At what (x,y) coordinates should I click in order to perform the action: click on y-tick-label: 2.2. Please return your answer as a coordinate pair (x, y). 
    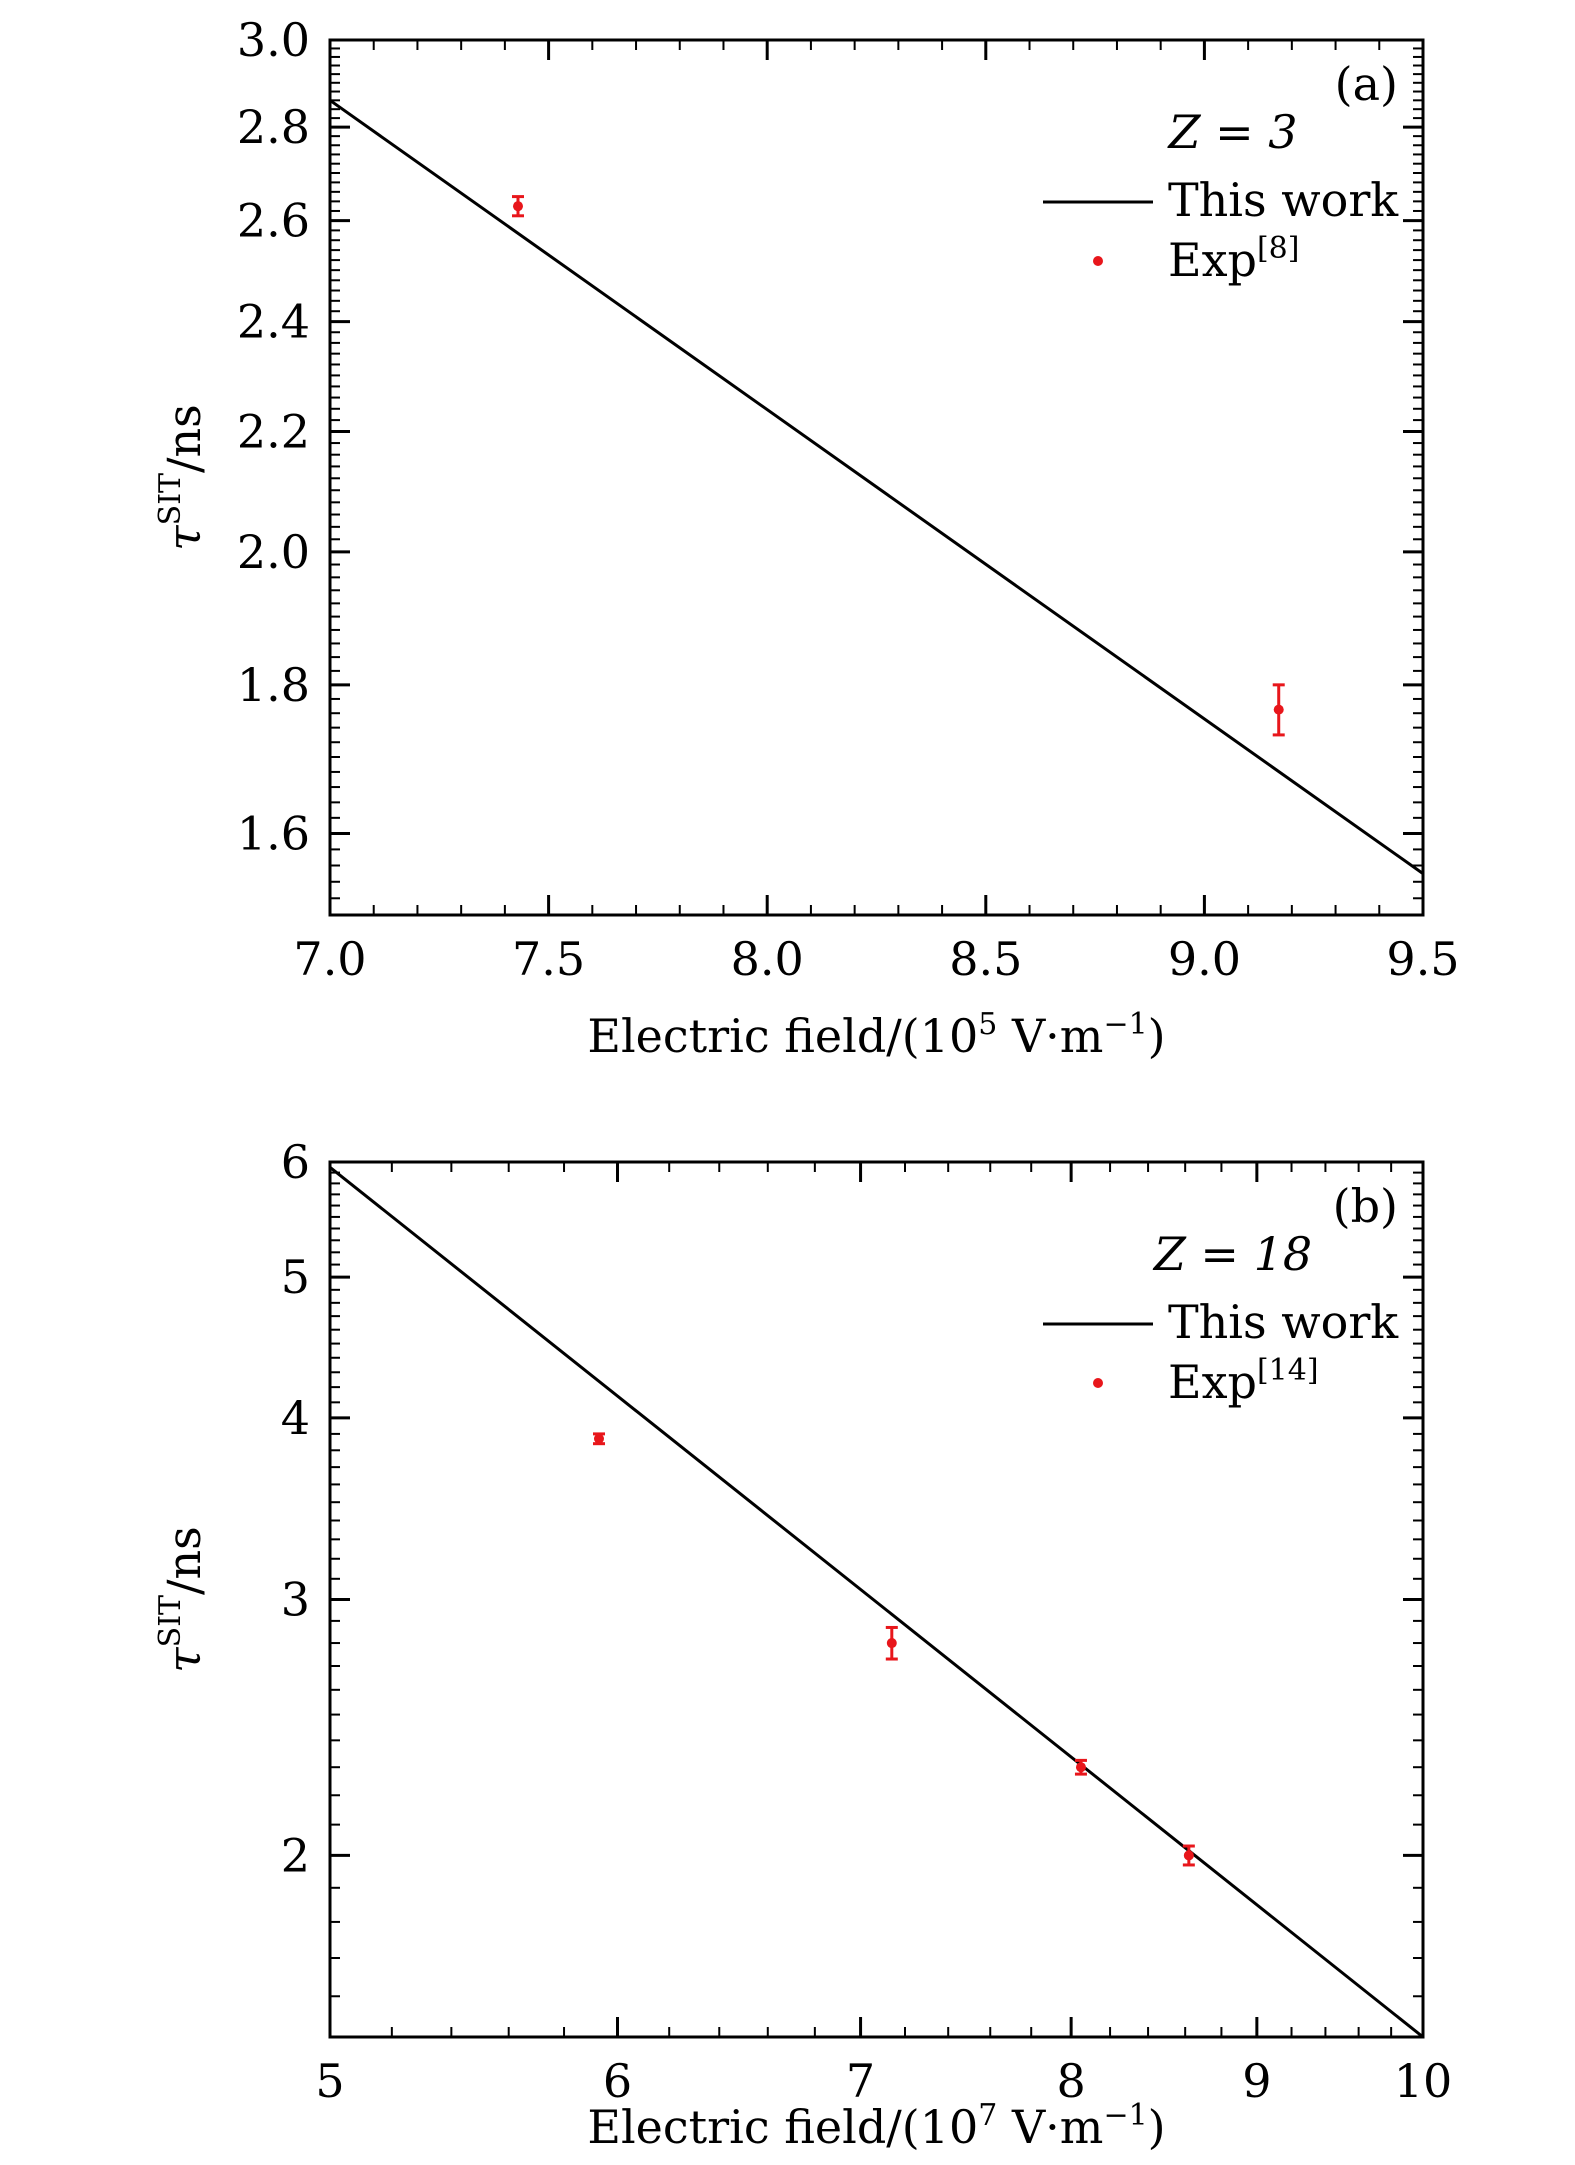
    Looking at the image, I should click on (273, 432).